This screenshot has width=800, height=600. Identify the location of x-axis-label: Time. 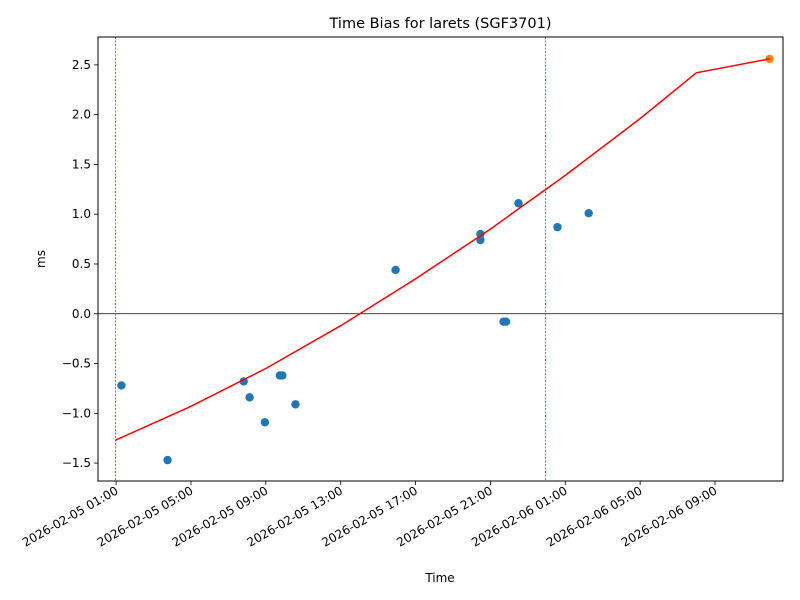
(439, 578).